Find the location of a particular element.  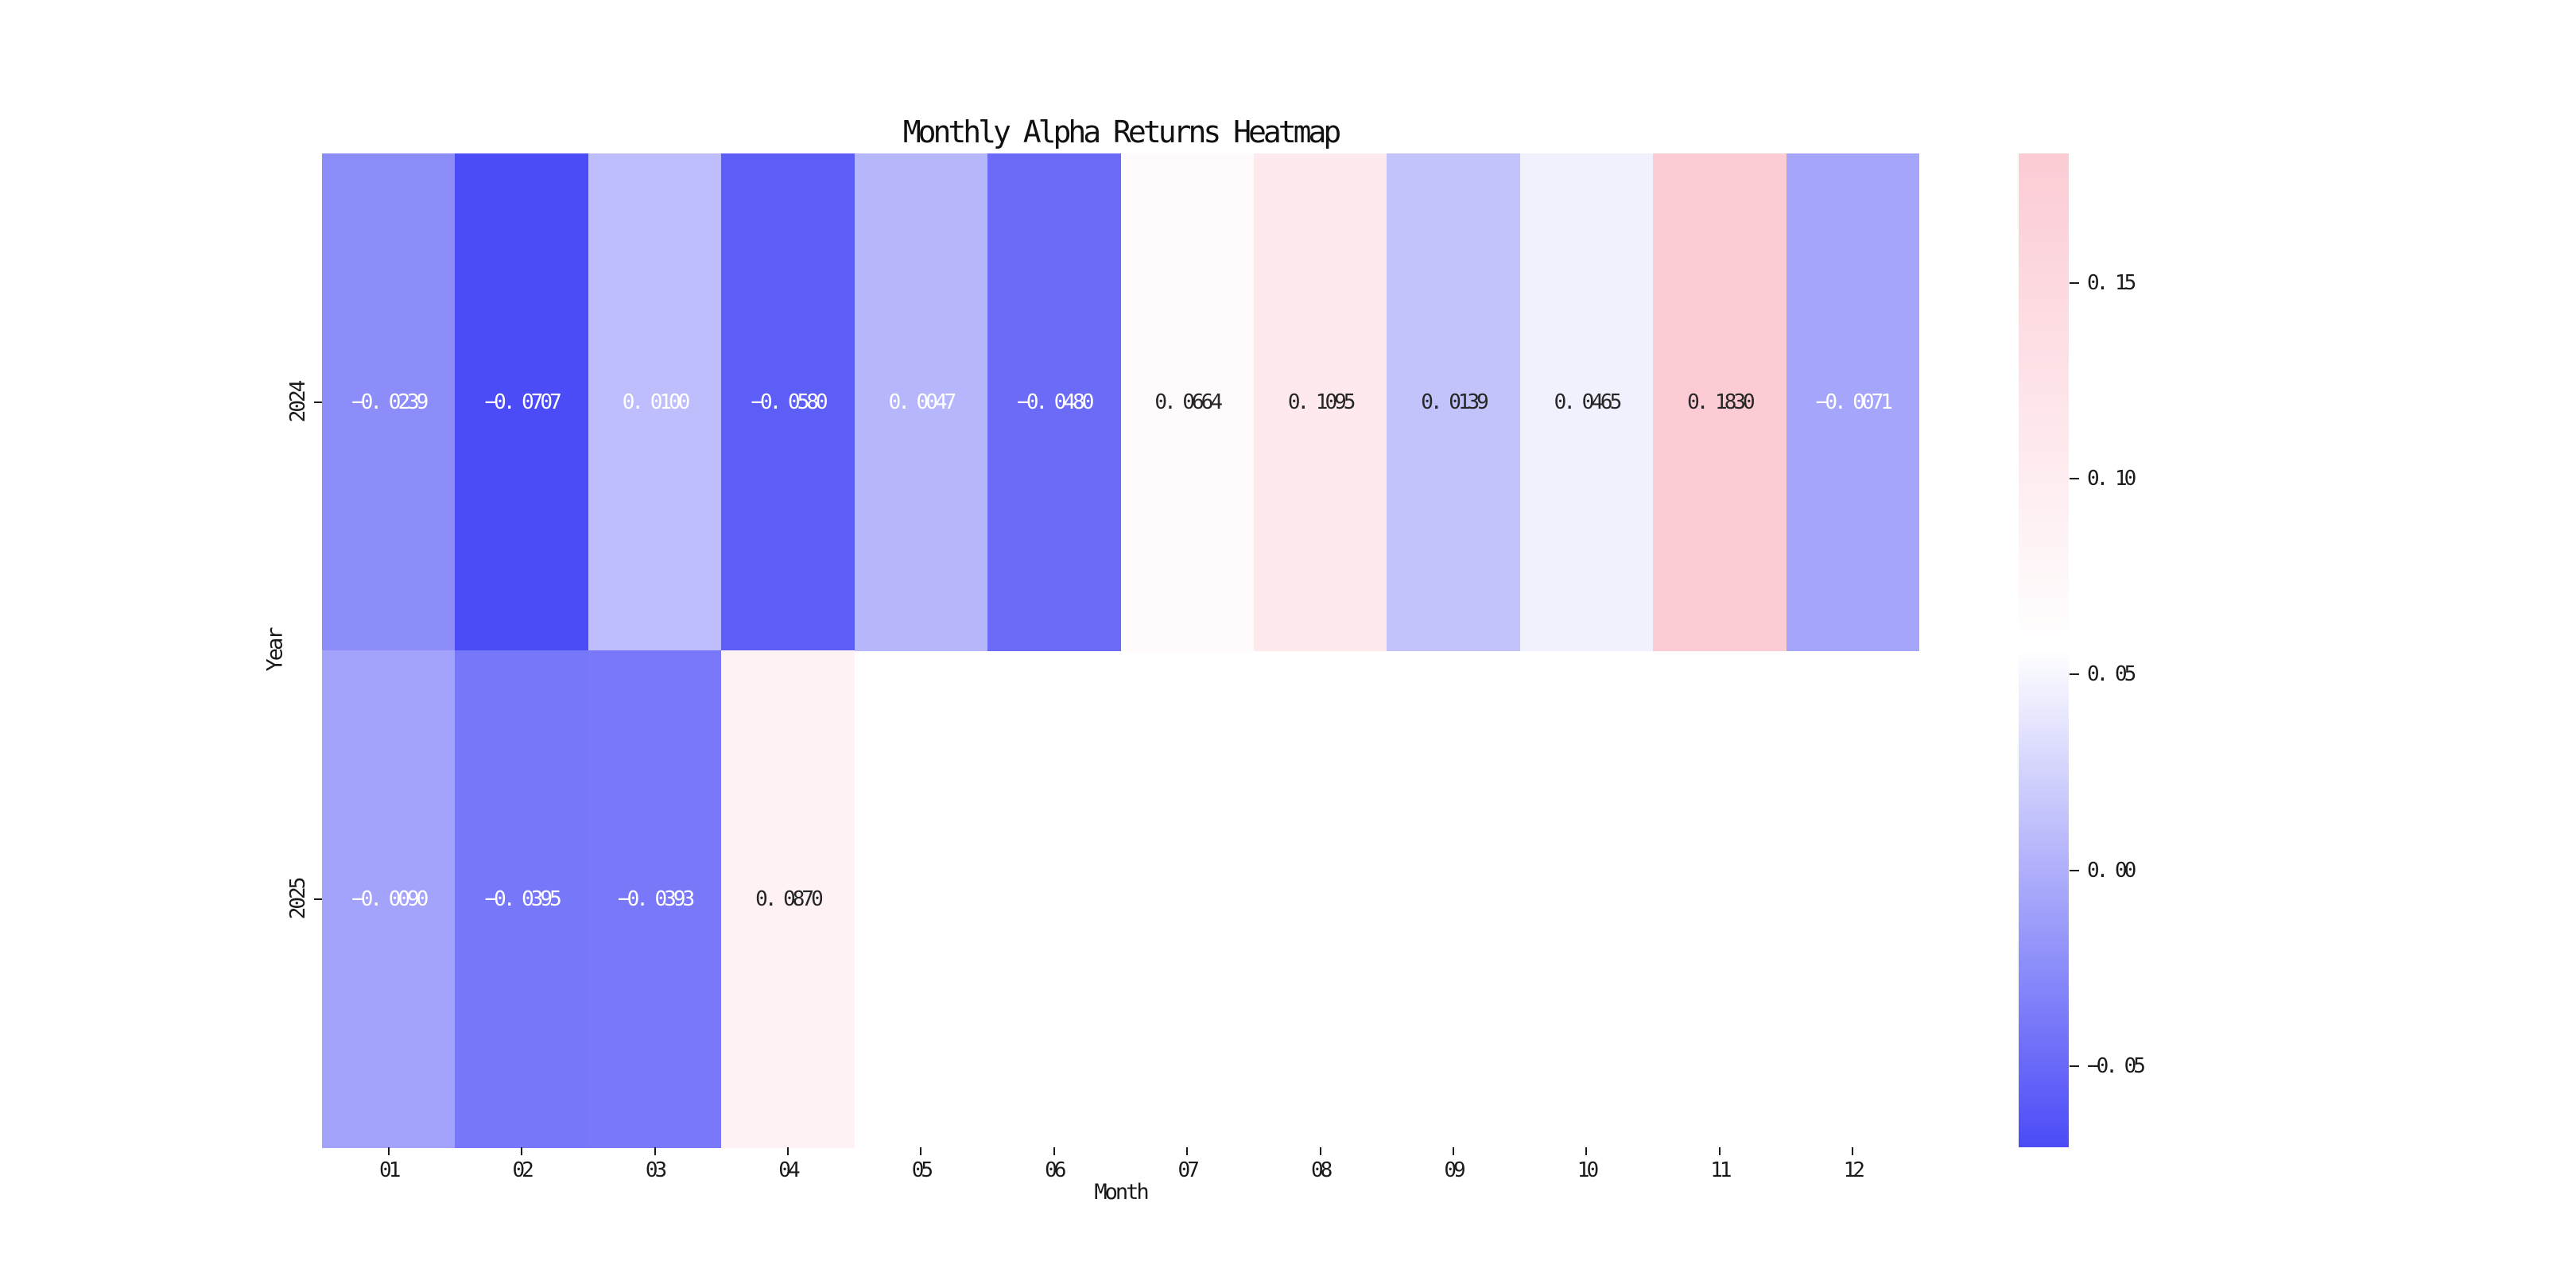

x-tick-label: 10 is located at coordinates (1588, 1170).